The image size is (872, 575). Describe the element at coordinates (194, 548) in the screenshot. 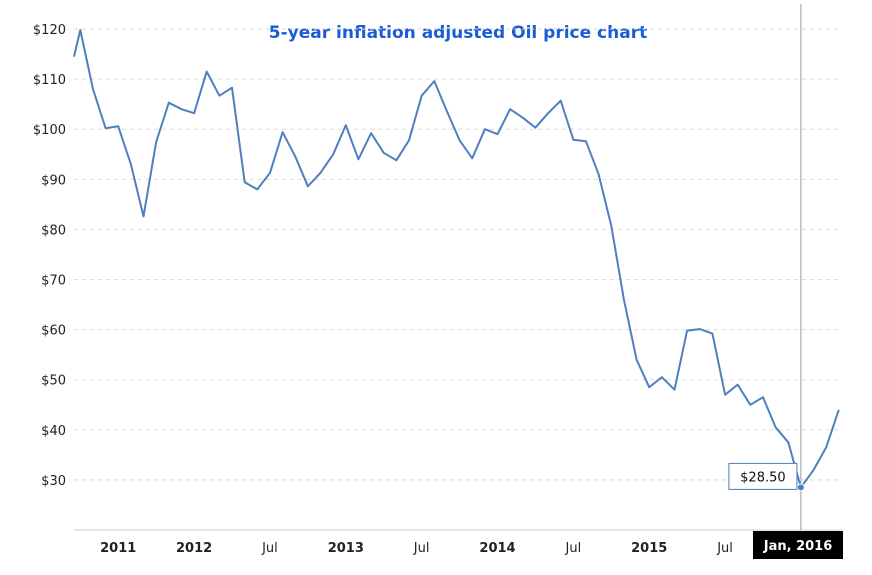

I see `x-tick-label: 2012` at that location.